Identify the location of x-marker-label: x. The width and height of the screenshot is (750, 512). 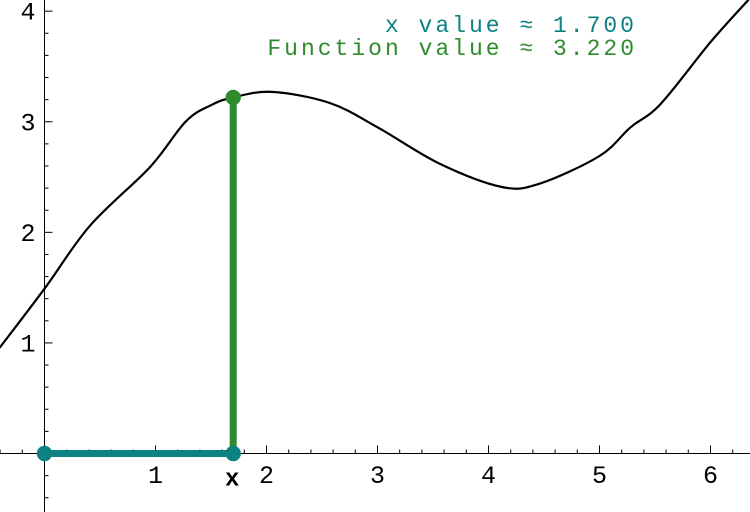
(232, 480).